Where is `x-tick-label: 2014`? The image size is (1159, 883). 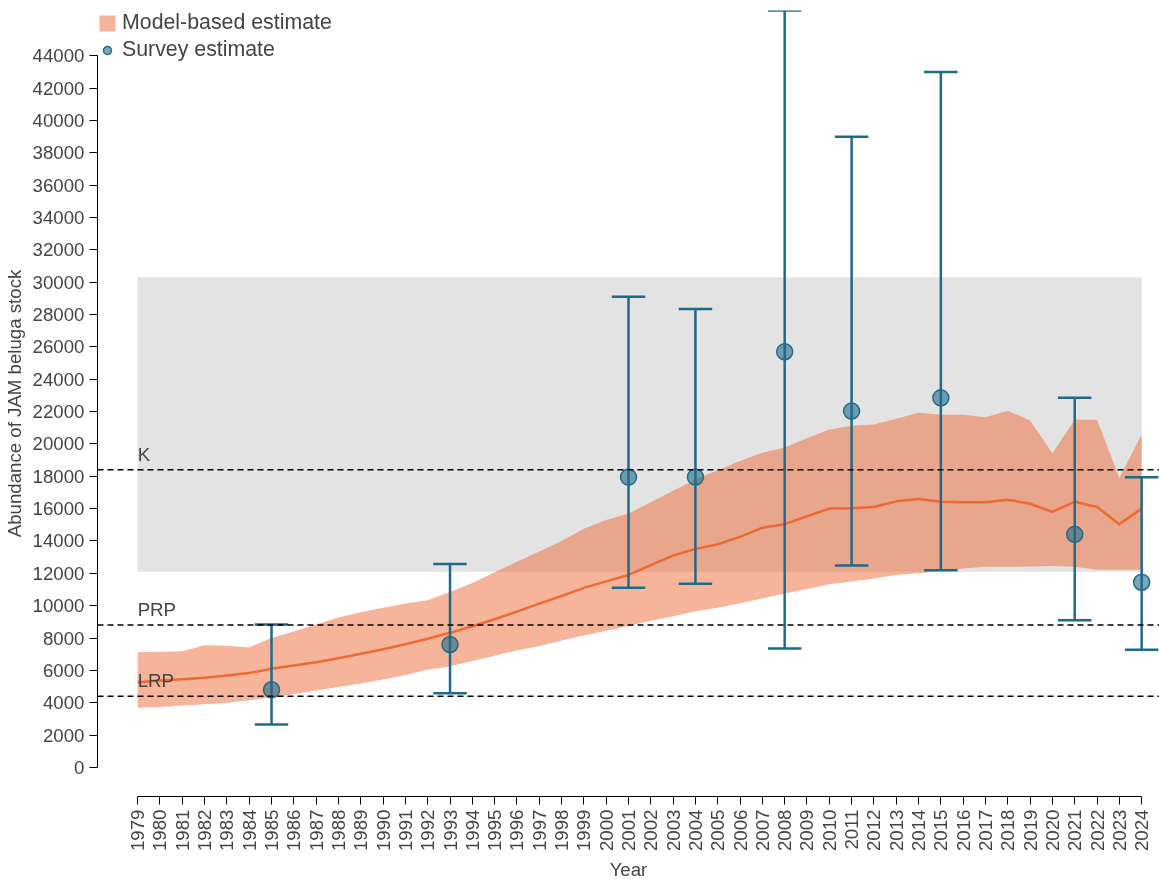 x-tick-label: 2014 is located at coordinates (919, 830).